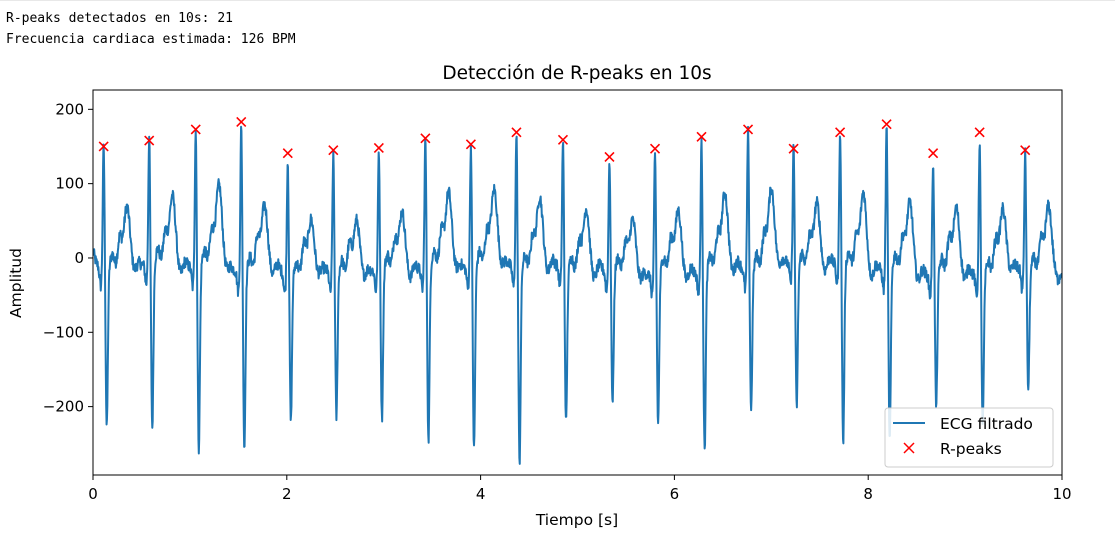  Describe the element at coordinates (868, 494) in the screenshot. I see `x-tick-label: 8` at that location.